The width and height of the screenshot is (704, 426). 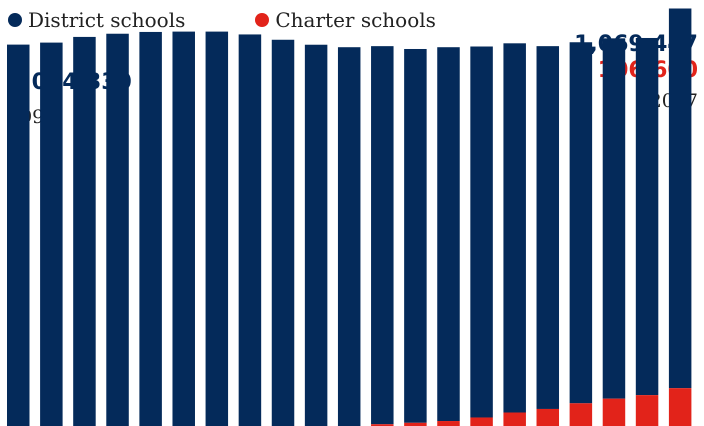 I want to click on bar-district-1998, so click(x=51, y=234).